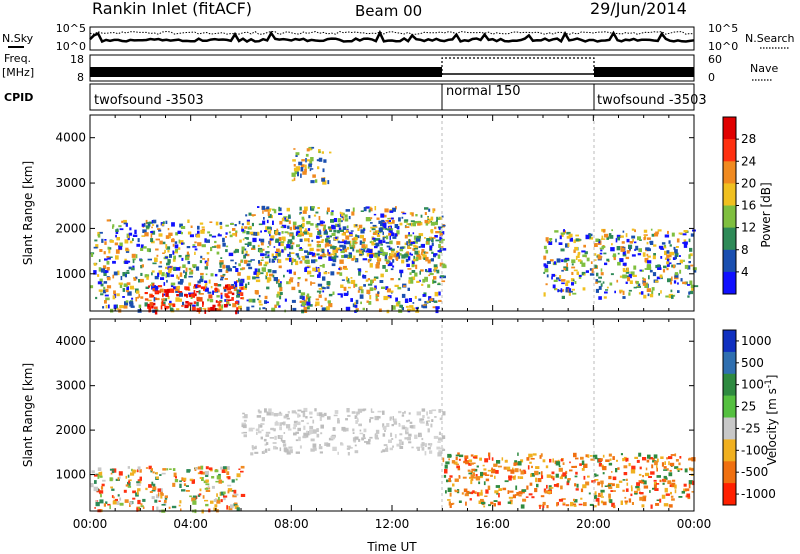 This screenshot has width=800, height=554. What do you see at coordinates (748, 407) in the screenshot?
I see `velocity-colorbar-tick-label: 25` at bounding box center [748, 407].